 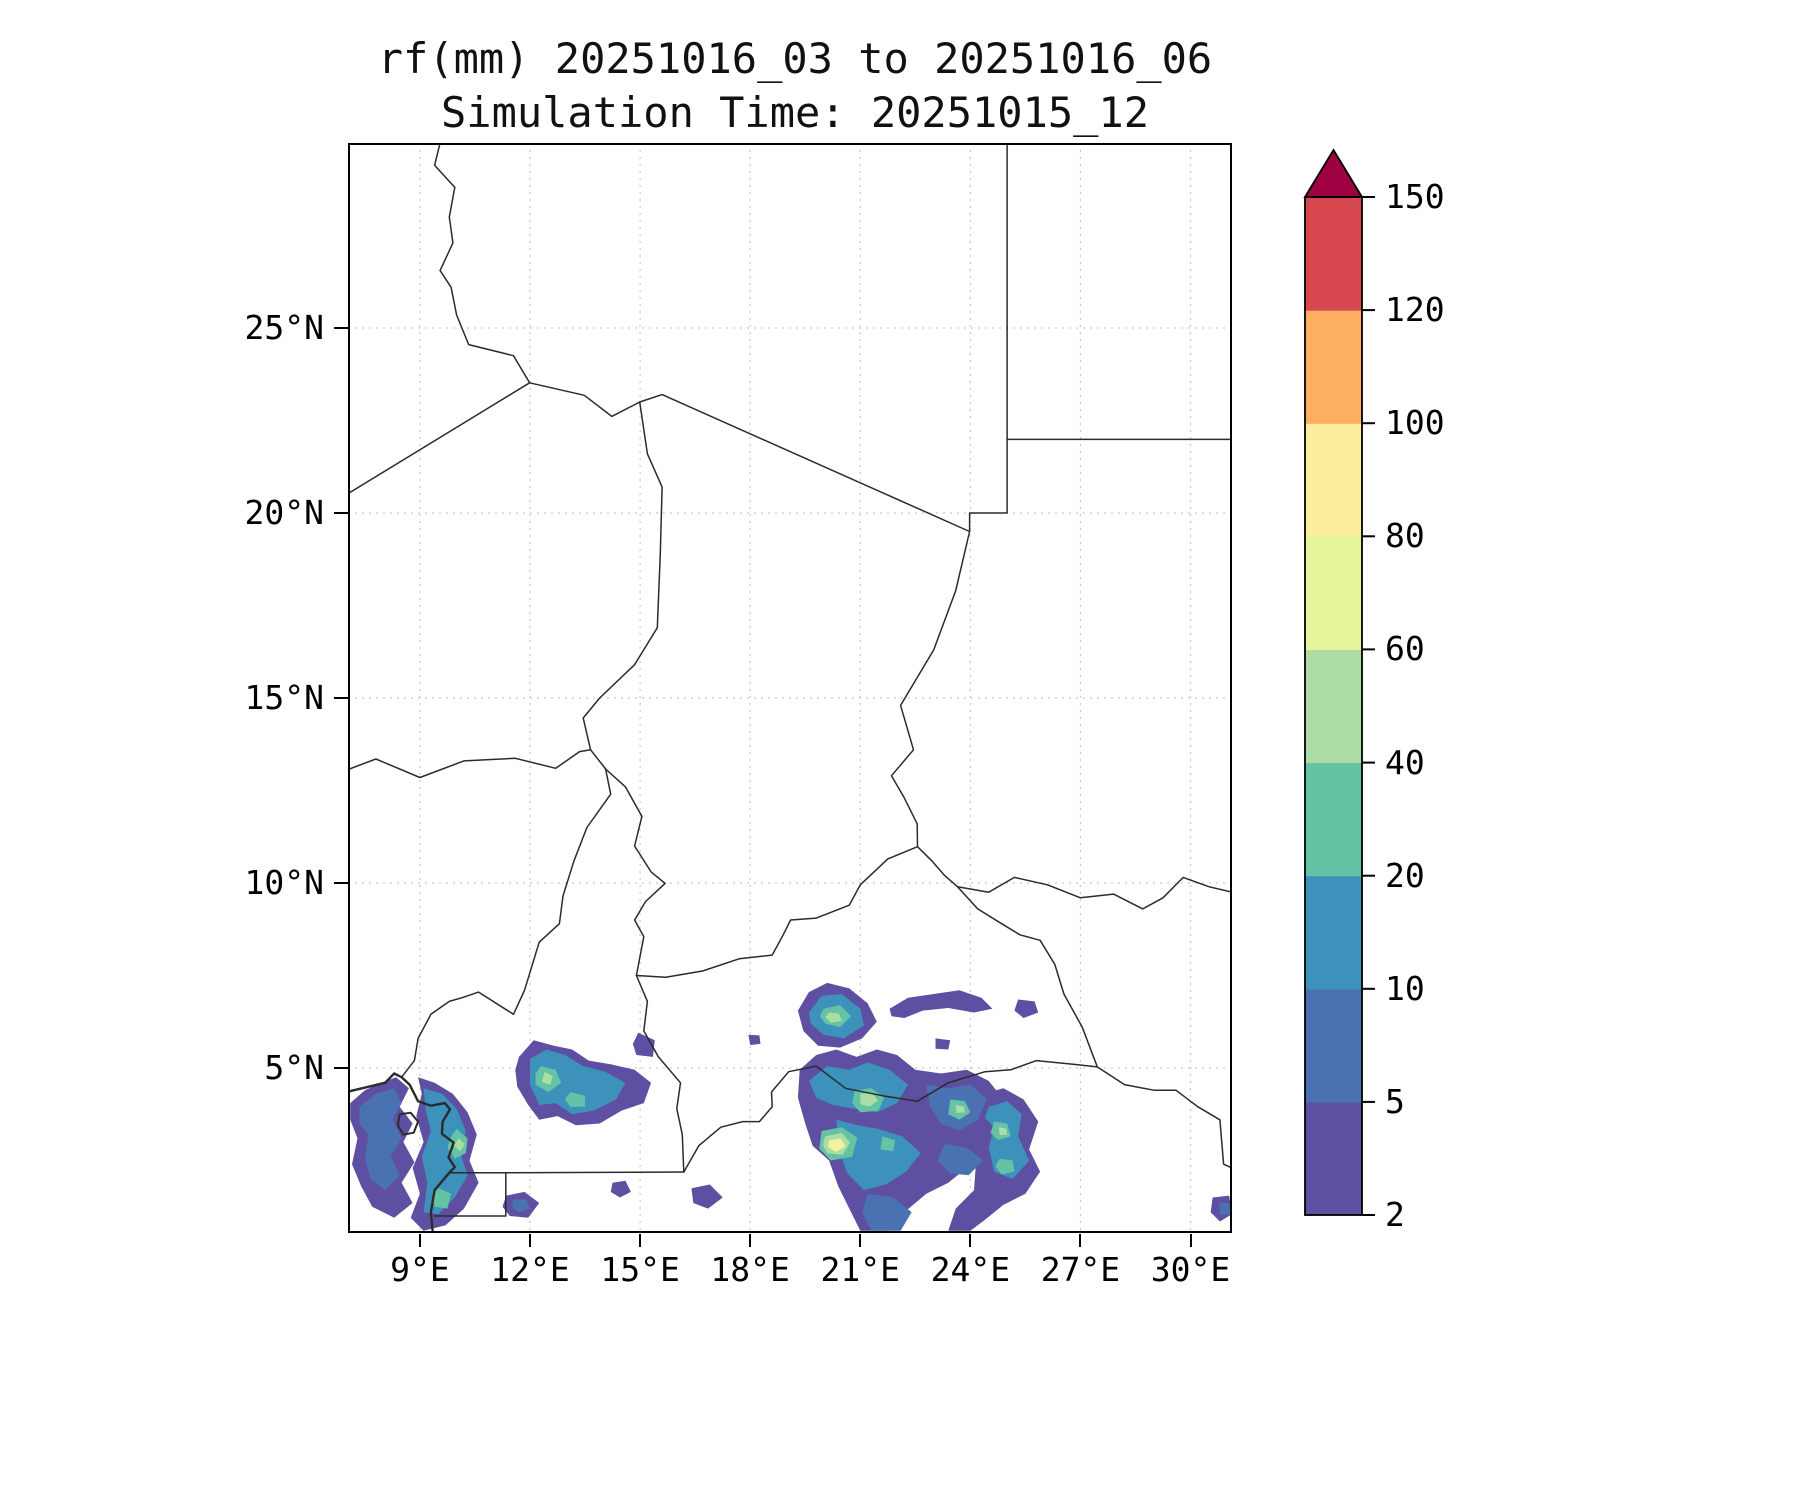 I want to click on y-axis-tick-label: 10°N, so click(x=284, y=882).